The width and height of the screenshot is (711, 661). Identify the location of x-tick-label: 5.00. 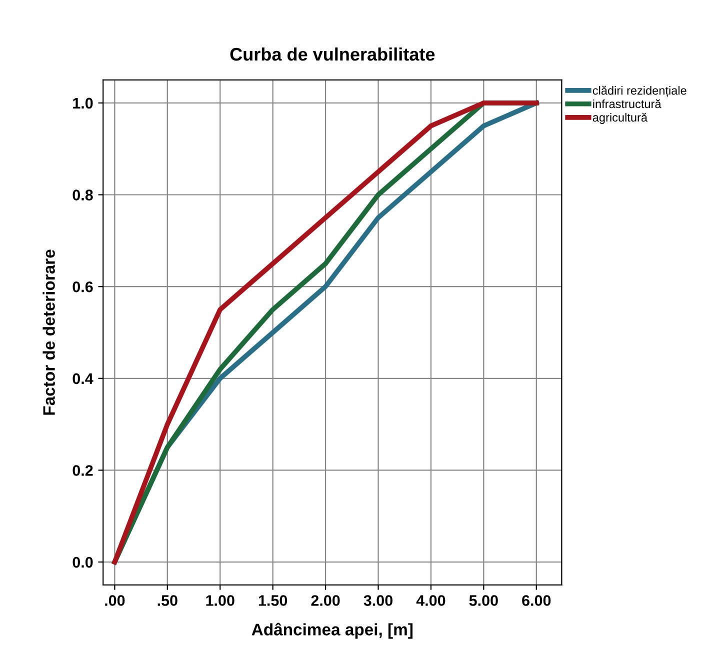
(483, 600).